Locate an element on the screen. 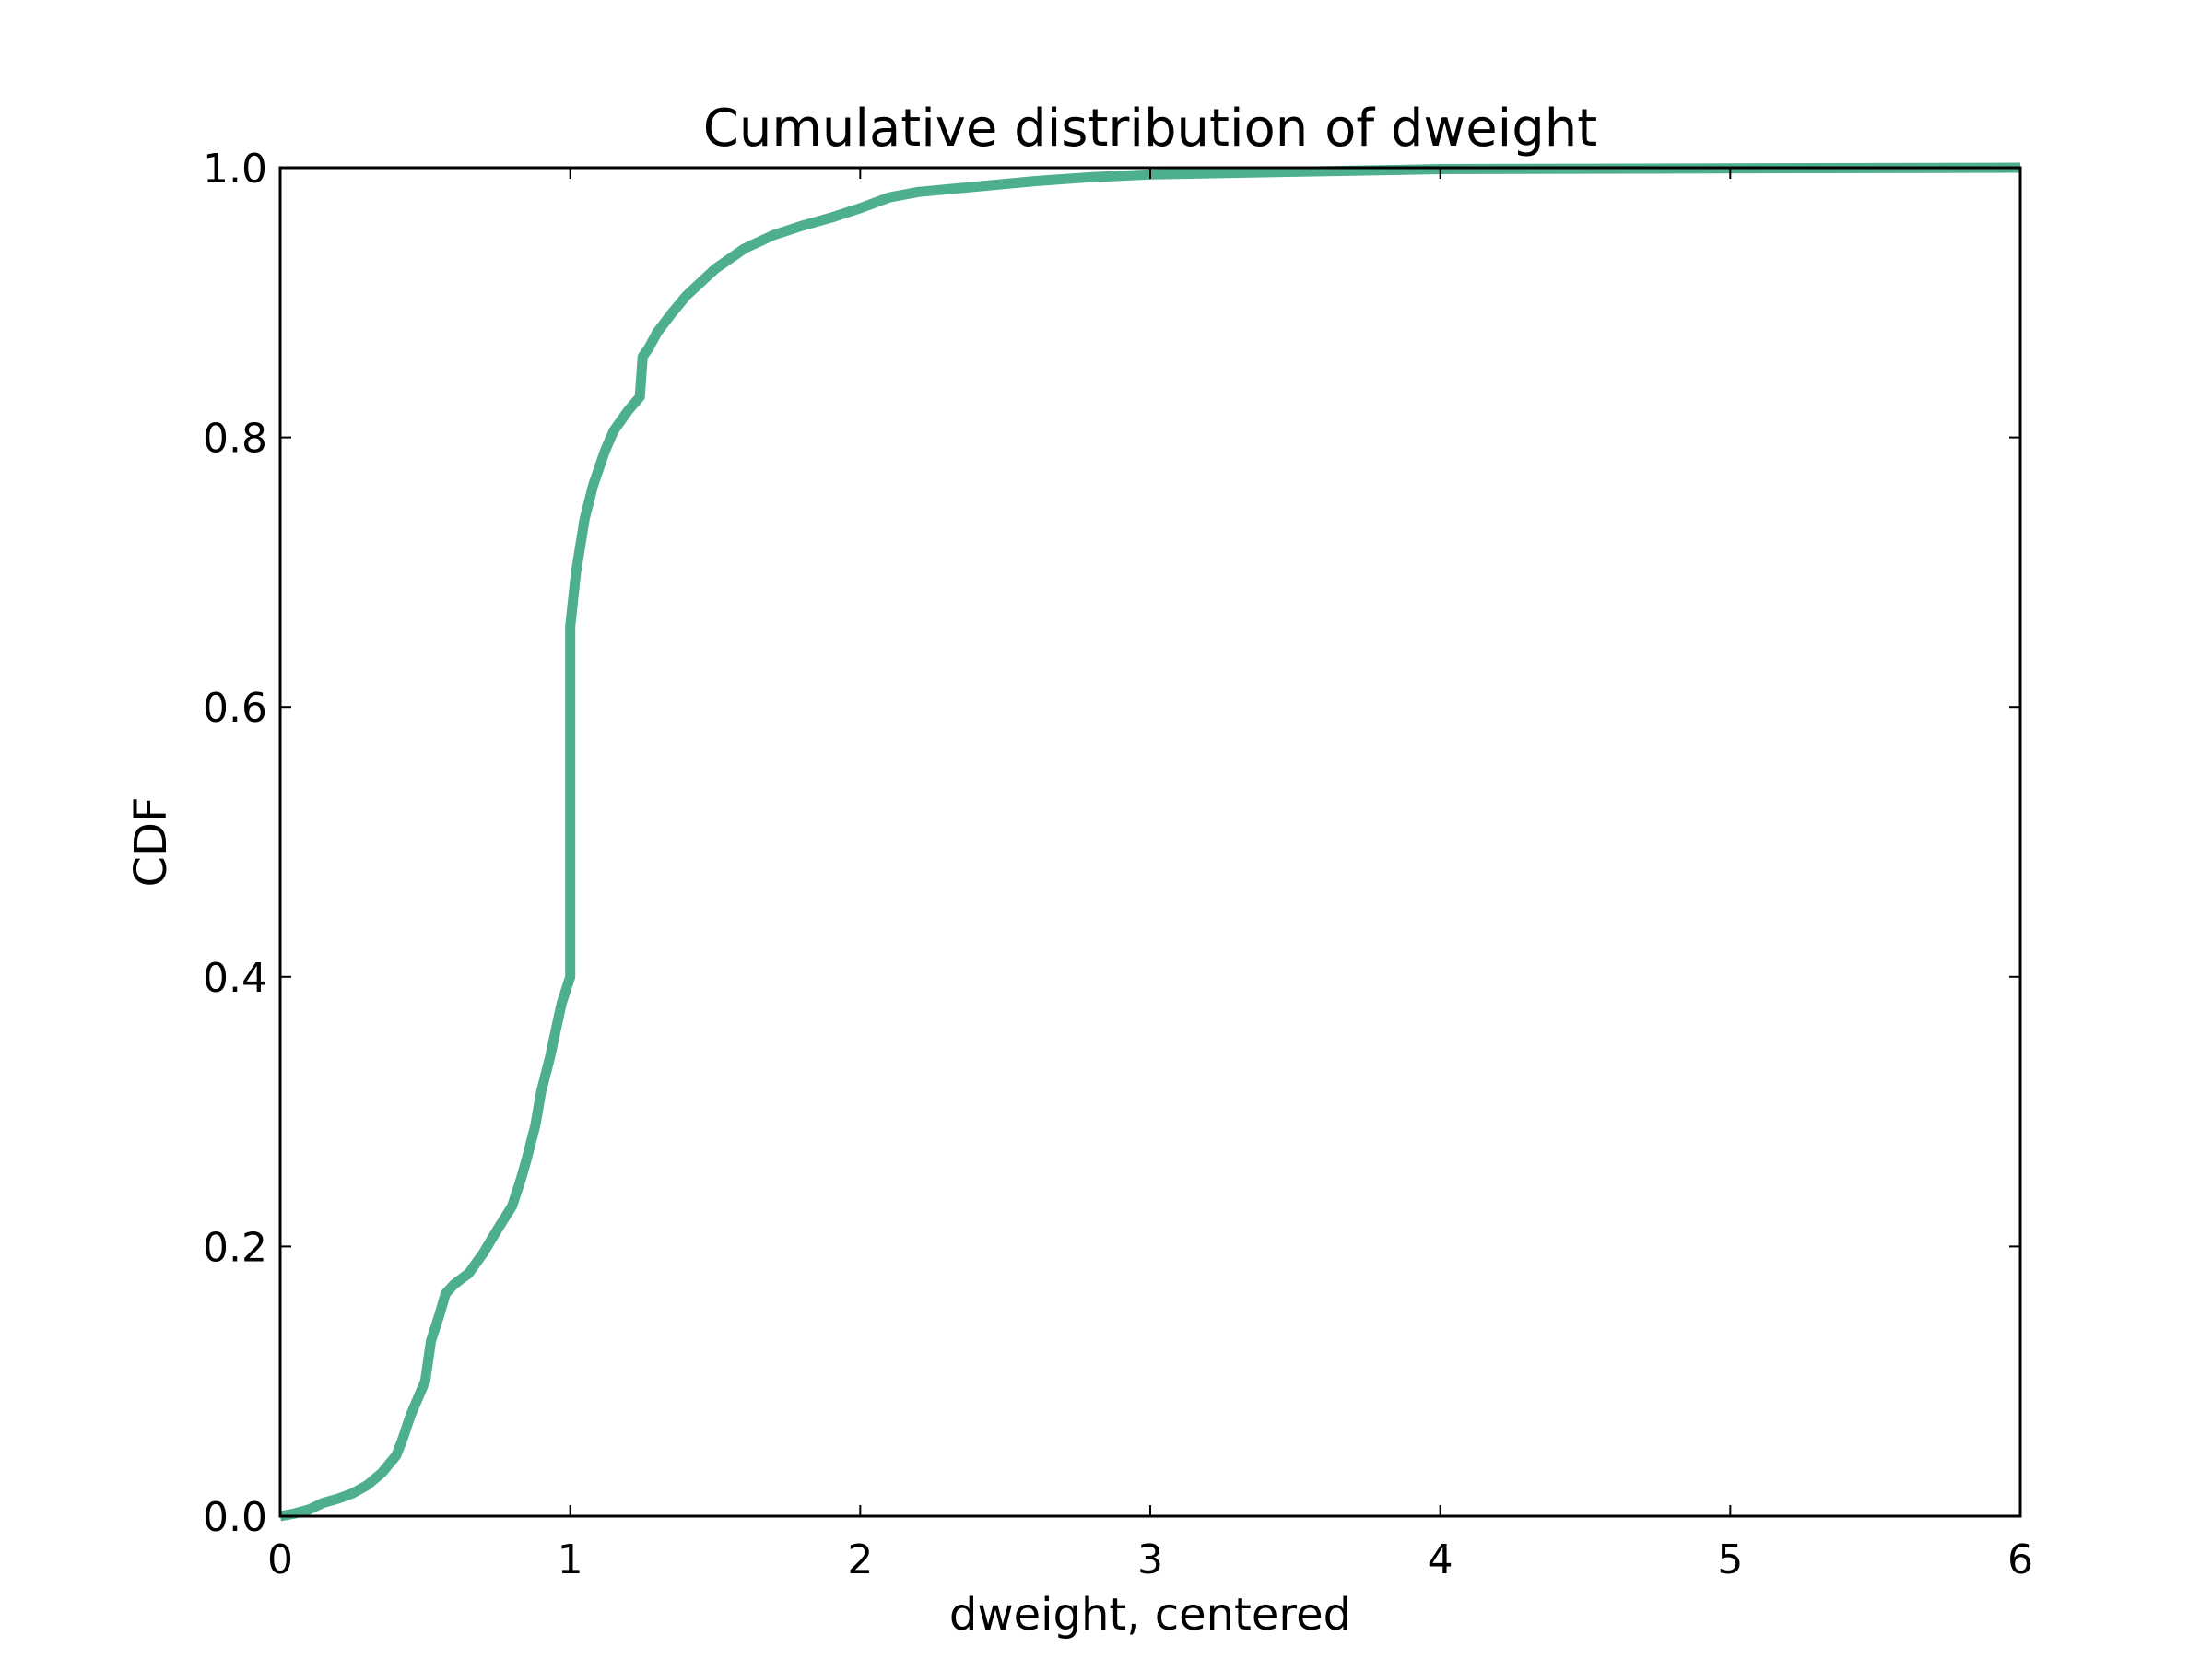 The width and height of the screenshot is (2212, 1659). y-tick-label: 0.4 is located at coordinates (235, 978).